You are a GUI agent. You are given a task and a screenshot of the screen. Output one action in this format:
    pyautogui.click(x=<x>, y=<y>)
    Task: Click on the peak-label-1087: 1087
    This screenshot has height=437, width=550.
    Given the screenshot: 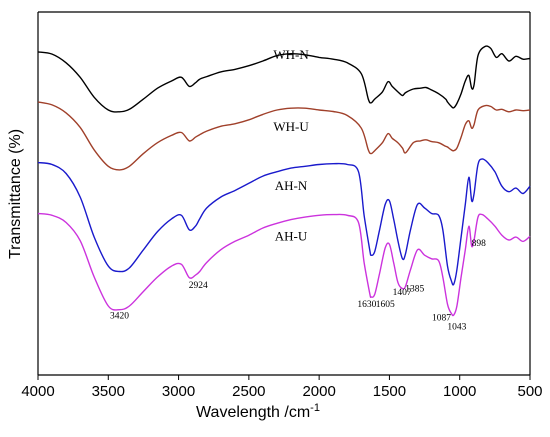 What is the action you would take?
    pyautogui.click(x=441, y=319)
    